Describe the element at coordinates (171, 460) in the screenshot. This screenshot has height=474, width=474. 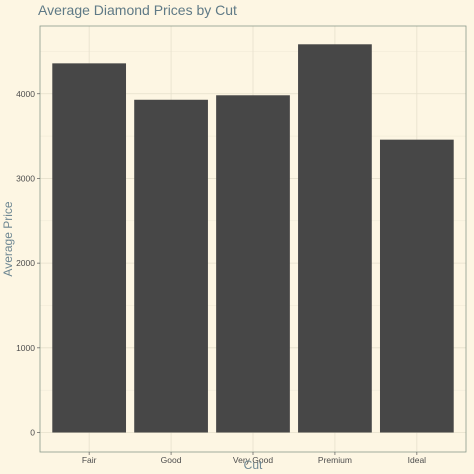
I see `x-tick-label: Good` at that location.